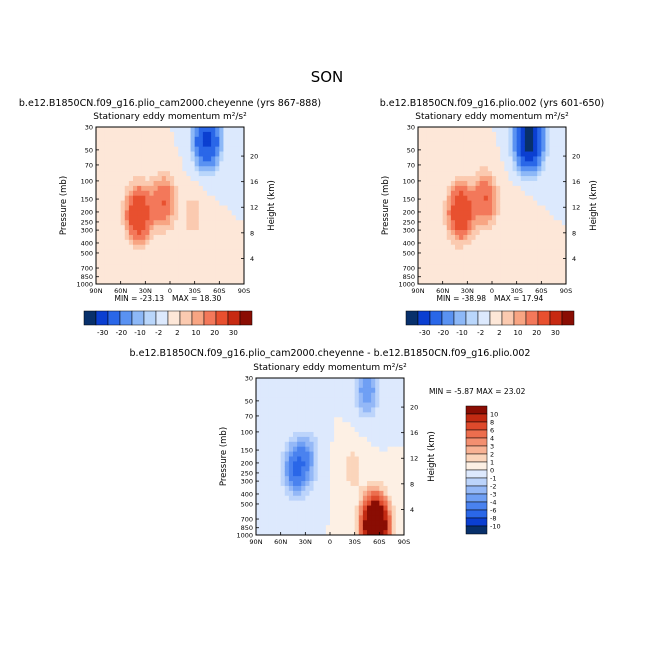 The image size is (654, 654). What do you see at coordinates (492, 431) in the screenshot?
I see `colorbar-label: 6` at bounding box center [492, 431].